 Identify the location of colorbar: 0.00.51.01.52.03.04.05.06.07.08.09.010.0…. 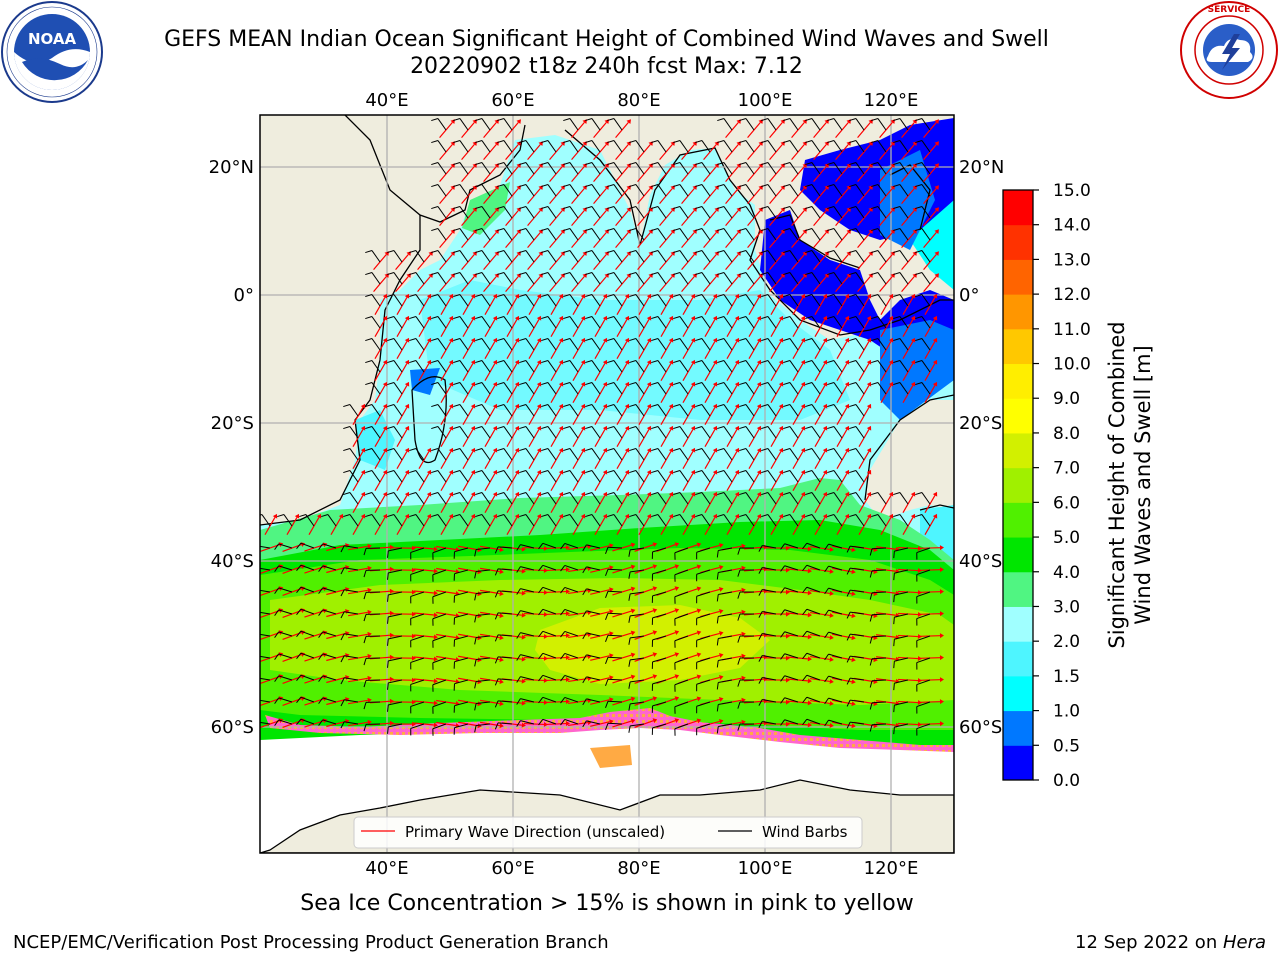
(1046, 486).